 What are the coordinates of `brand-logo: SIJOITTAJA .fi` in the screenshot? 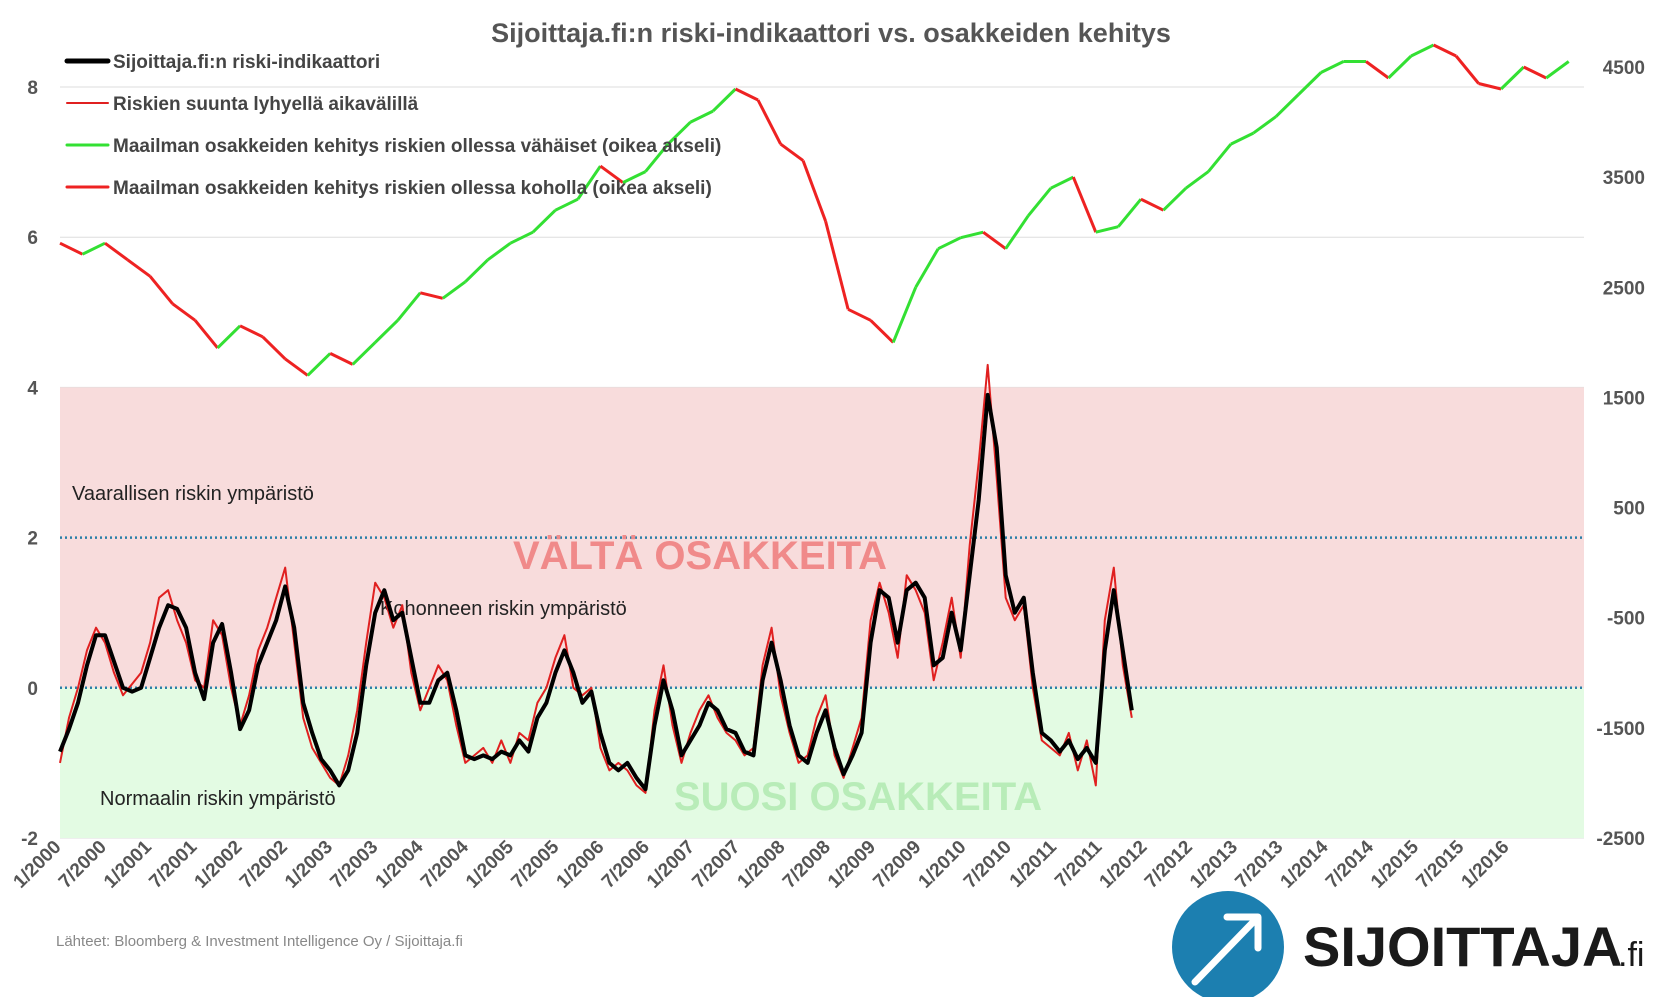 It's located at (1408, 944).